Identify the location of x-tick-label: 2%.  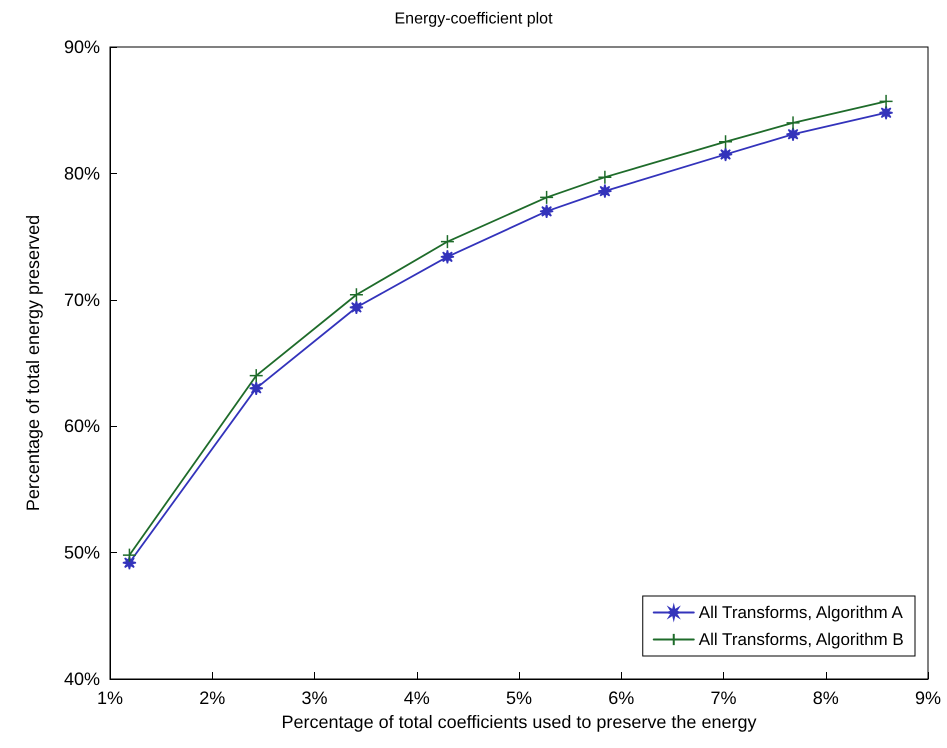
(212, 698).